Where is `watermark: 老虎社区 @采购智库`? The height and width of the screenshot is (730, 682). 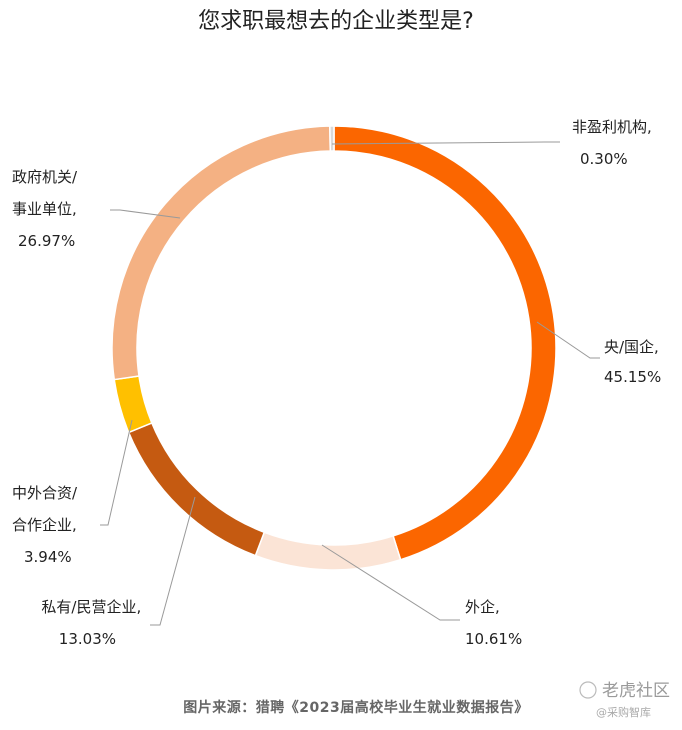
watermark: 老虎社区 @采购智库 is located at coordinates (624, 700).